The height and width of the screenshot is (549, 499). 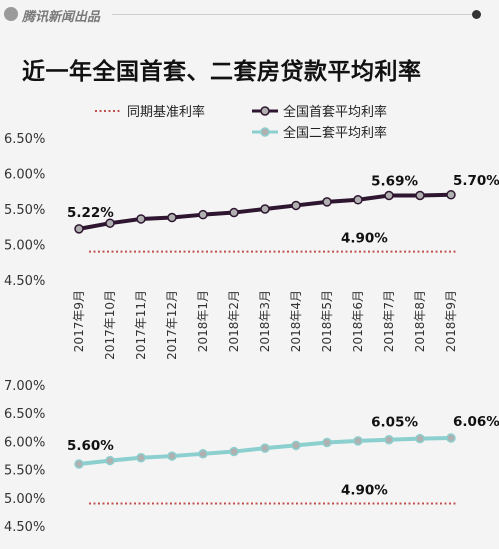 I want to click on top-y-tick-label: 5.00%, so click(x=24, y=246).